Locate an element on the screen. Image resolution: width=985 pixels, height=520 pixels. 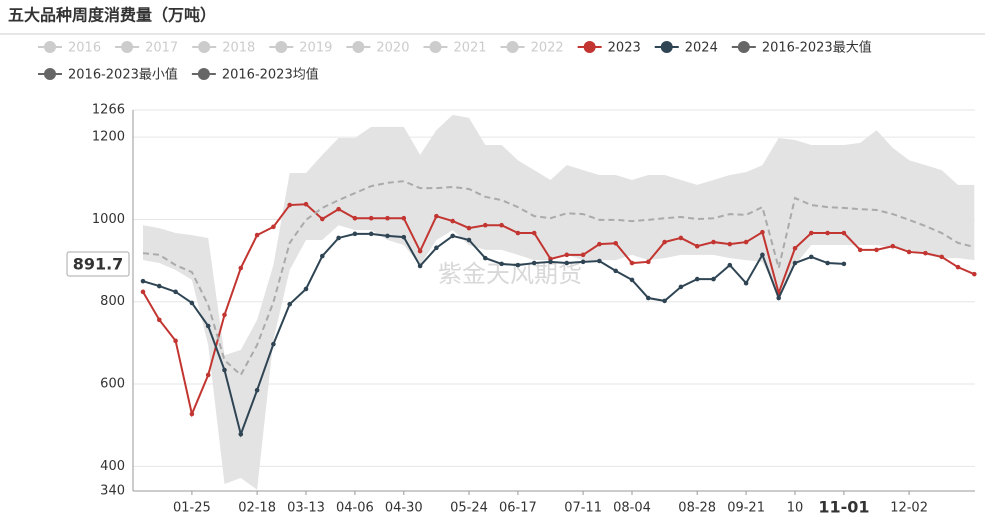
x-tick-label: 06-17 is located at coordinates (518, 508).